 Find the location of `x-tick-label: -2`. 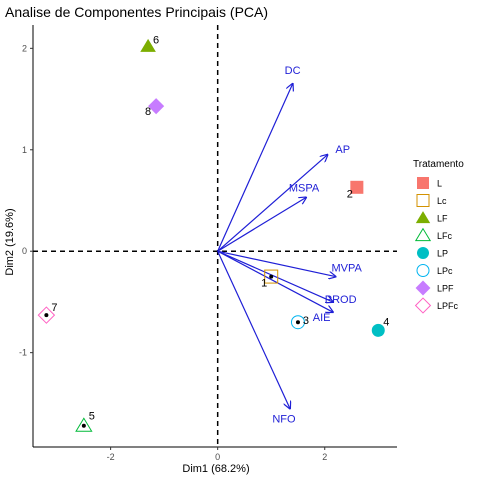

x-tick-label: -2 is located at coordinates (111, 457).